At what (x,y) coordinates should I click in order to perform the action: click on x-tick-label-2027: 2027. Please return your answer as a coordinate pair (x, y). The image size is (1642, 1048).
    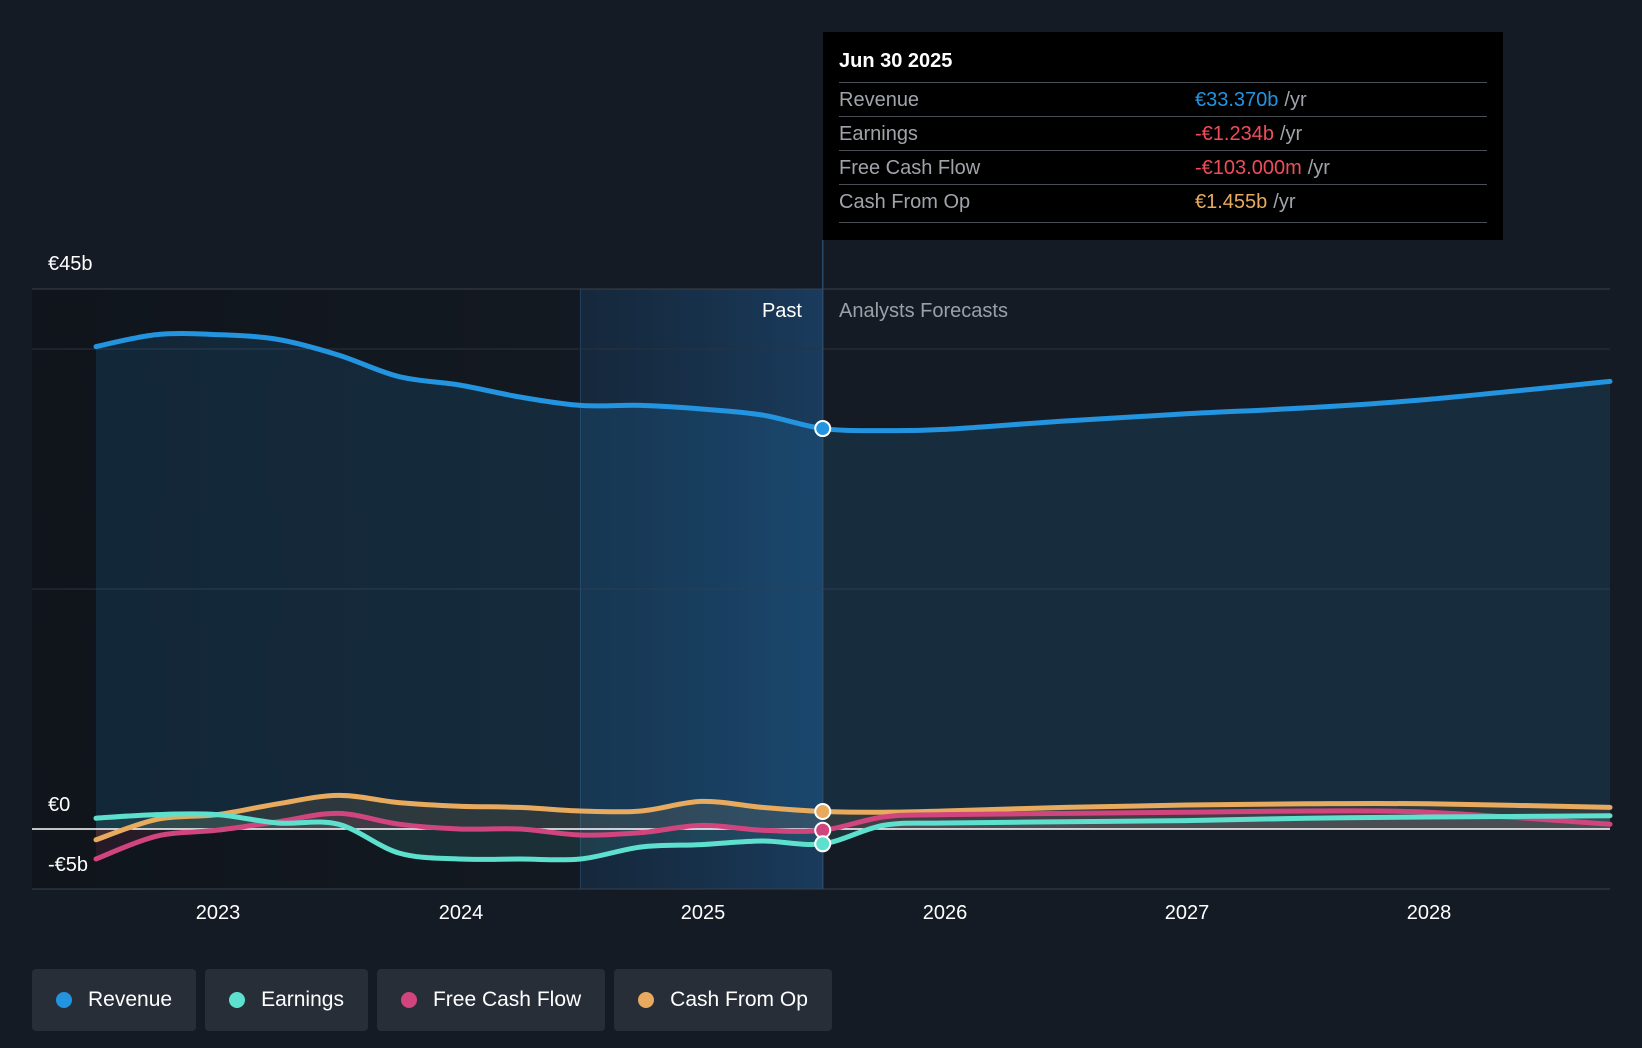
    Looking at the image, I should click on (1187, 913).